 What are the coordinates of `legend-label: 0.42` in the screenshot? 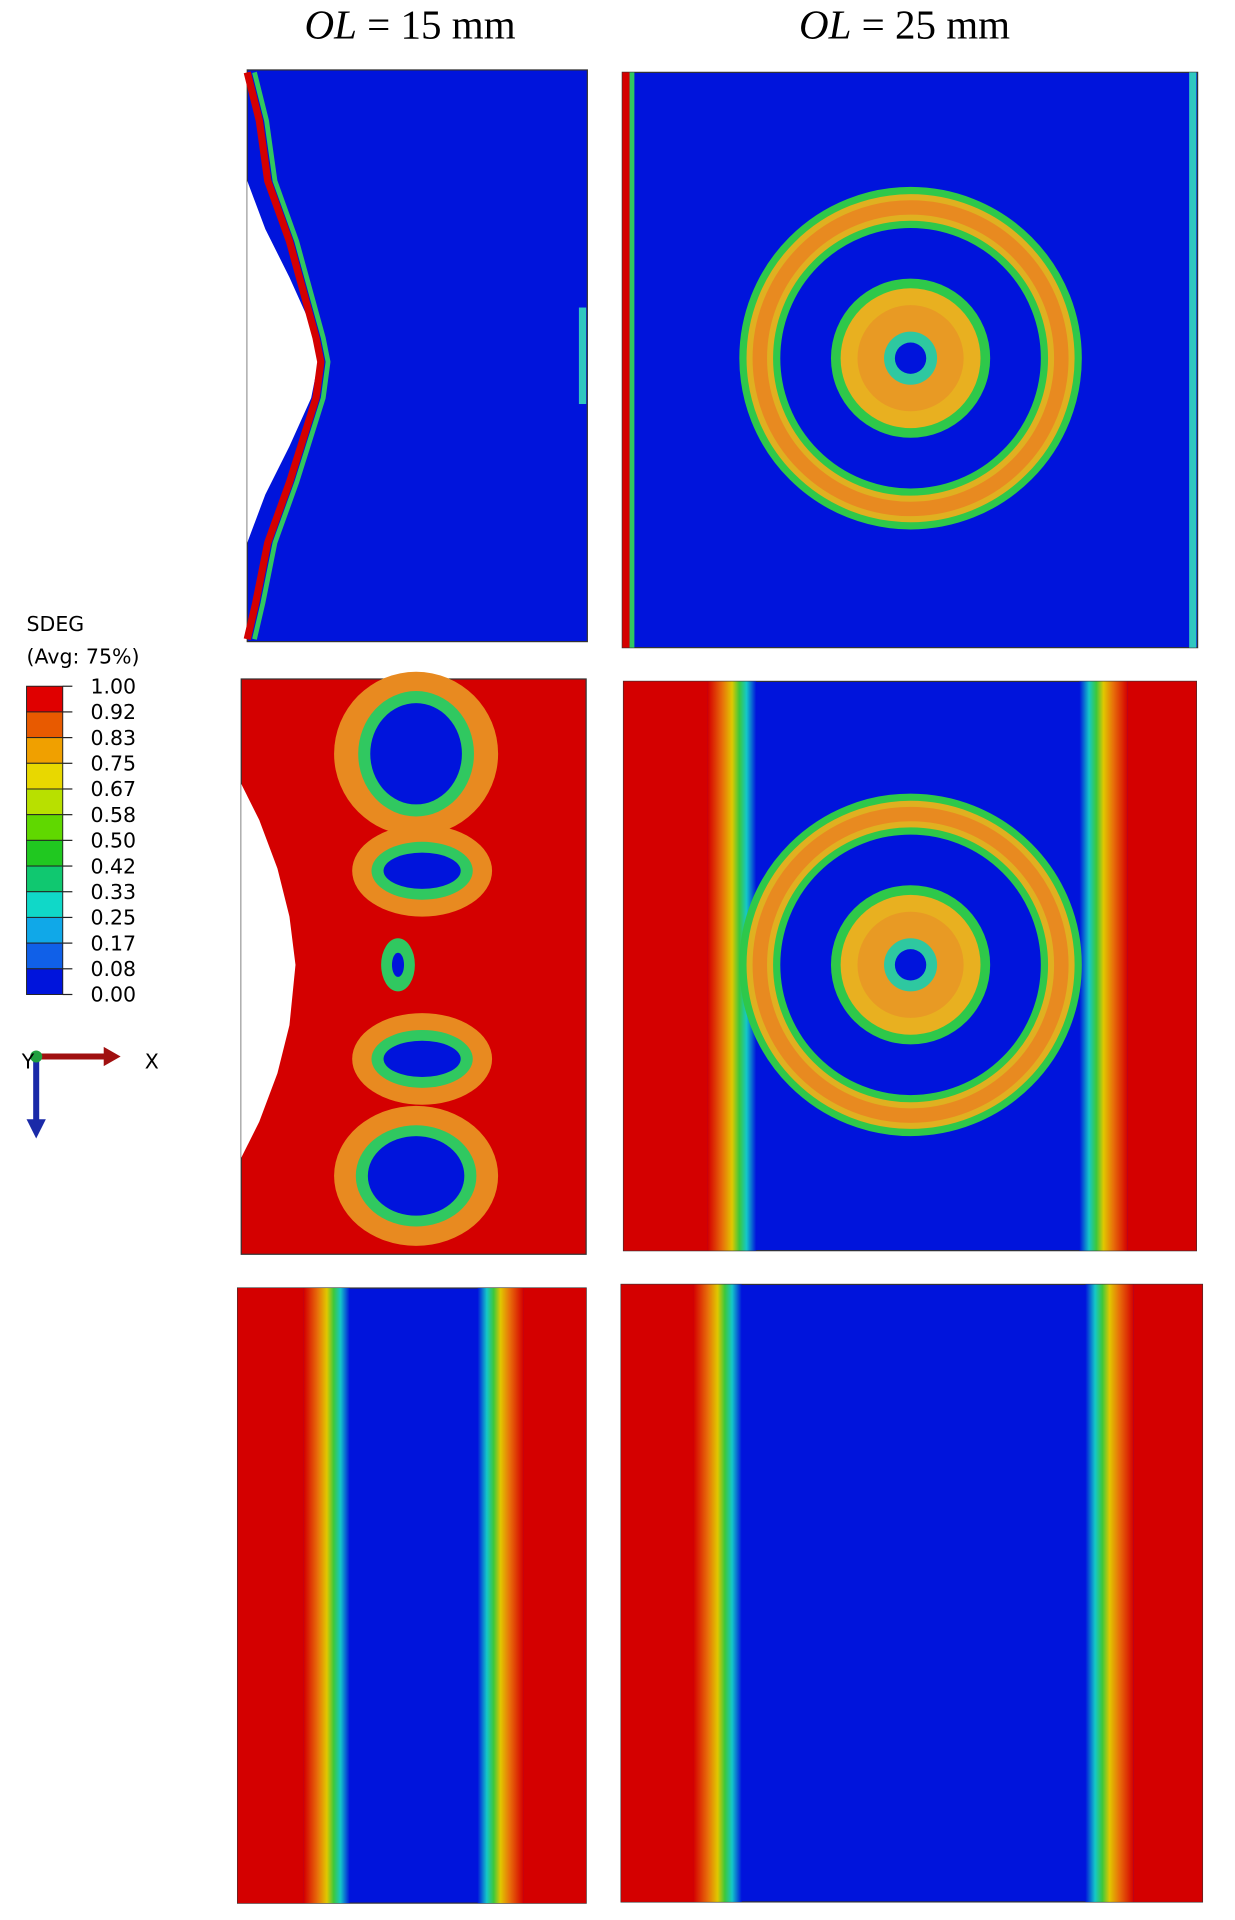 It's located at (113, 866).